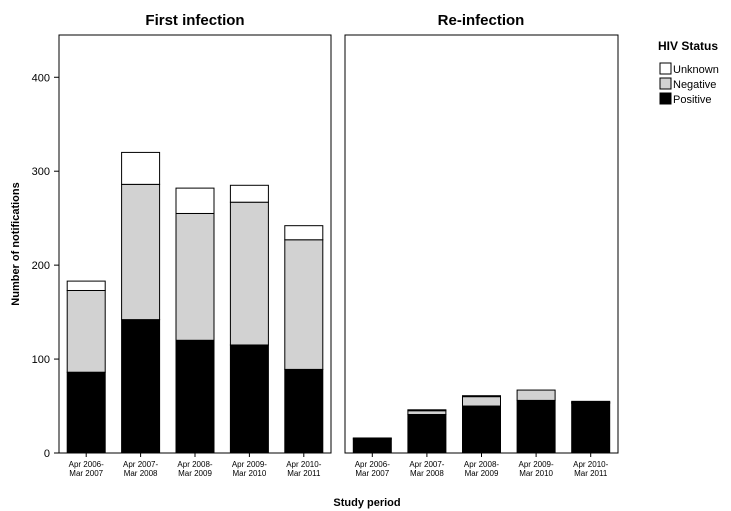 This screenshot has height=511, width=731. Describe the element at coordinates (41, 360) in the screenshot. I see `y-tick-label: 100` at that location.